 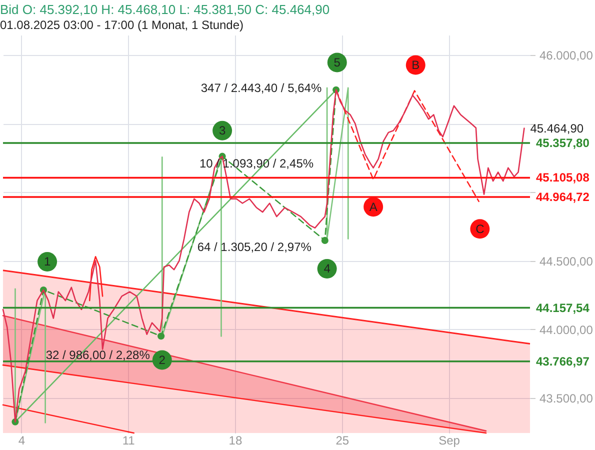 I want to click on y-tick-label: 46.000,00, so click(x=567, y=55).